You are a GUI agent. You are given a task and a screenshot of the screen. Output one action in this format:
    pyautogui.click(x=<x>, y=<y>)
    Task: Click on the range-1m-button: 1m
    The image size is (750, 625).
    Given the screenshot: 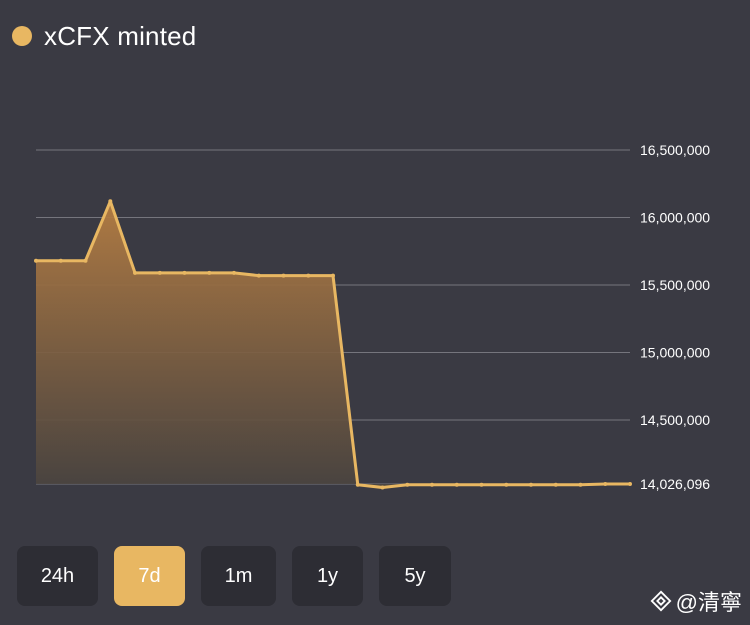 What is the action you would take?
    pyautogui.click(x=238, y=576)
    